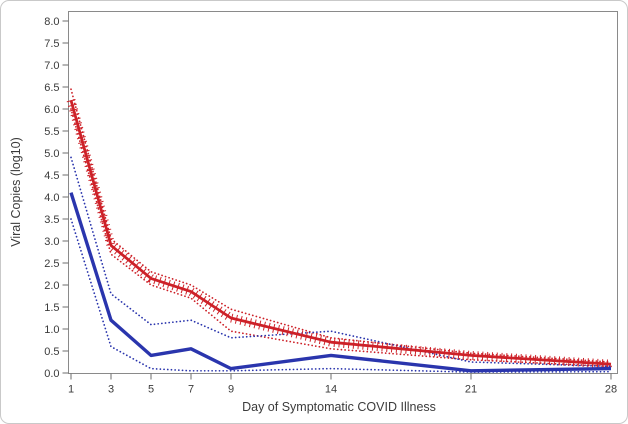 This screenshot has height=424, width=628. I want to click on y-tick-label: 7.0, so click(51, 66).